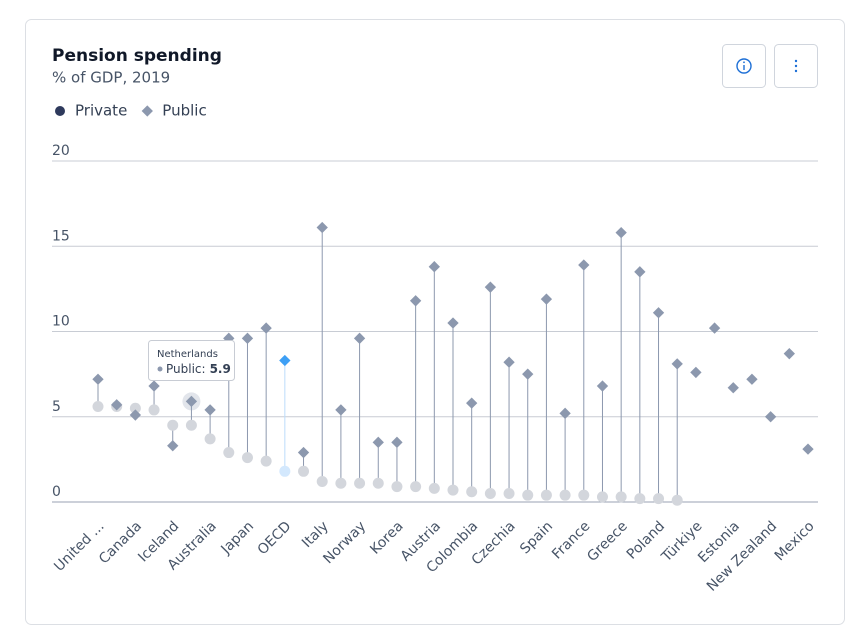 The image size is (860, 641). Describe the element at coordinates (61, 151) in the screenshot. I see `y-tick-label: 20` at that location.